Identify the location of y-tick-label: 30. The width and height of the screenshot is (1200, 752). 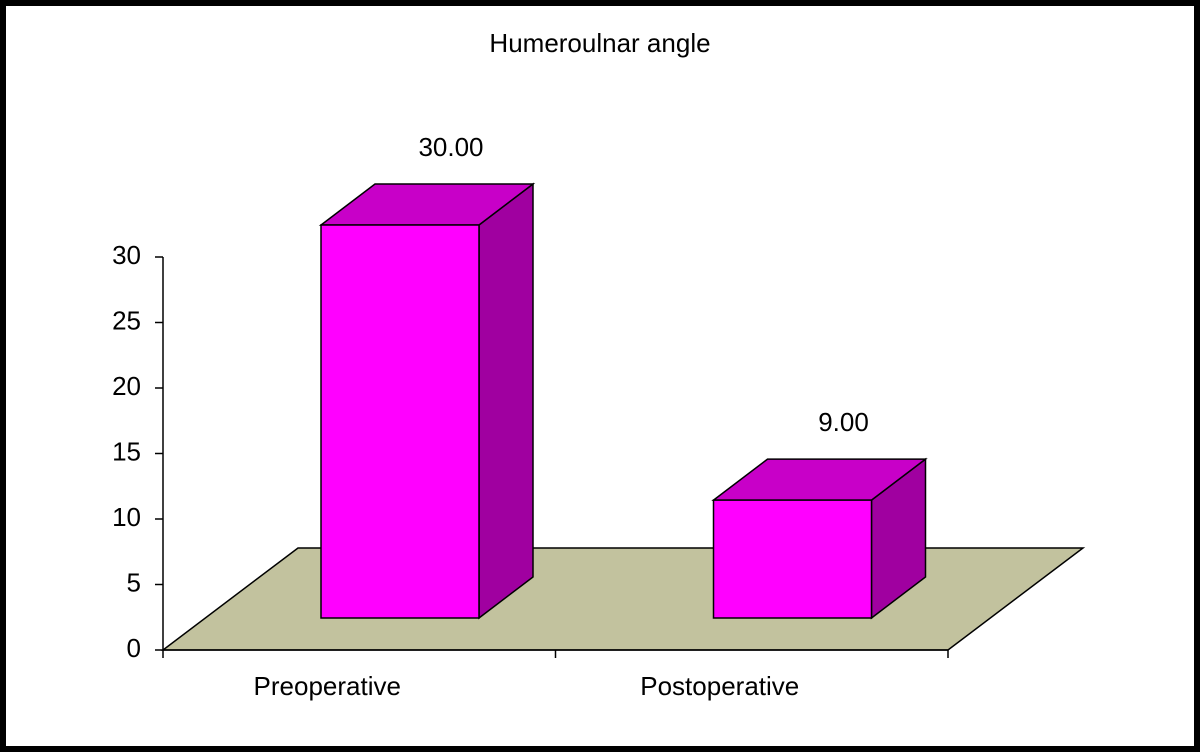
(126, 255).